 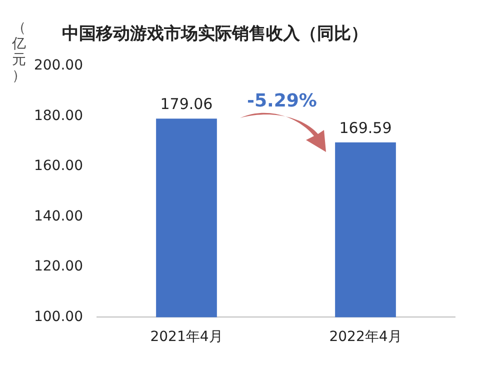 I want to click on y-tick-label: 160.00, so click(x=58, y=166).